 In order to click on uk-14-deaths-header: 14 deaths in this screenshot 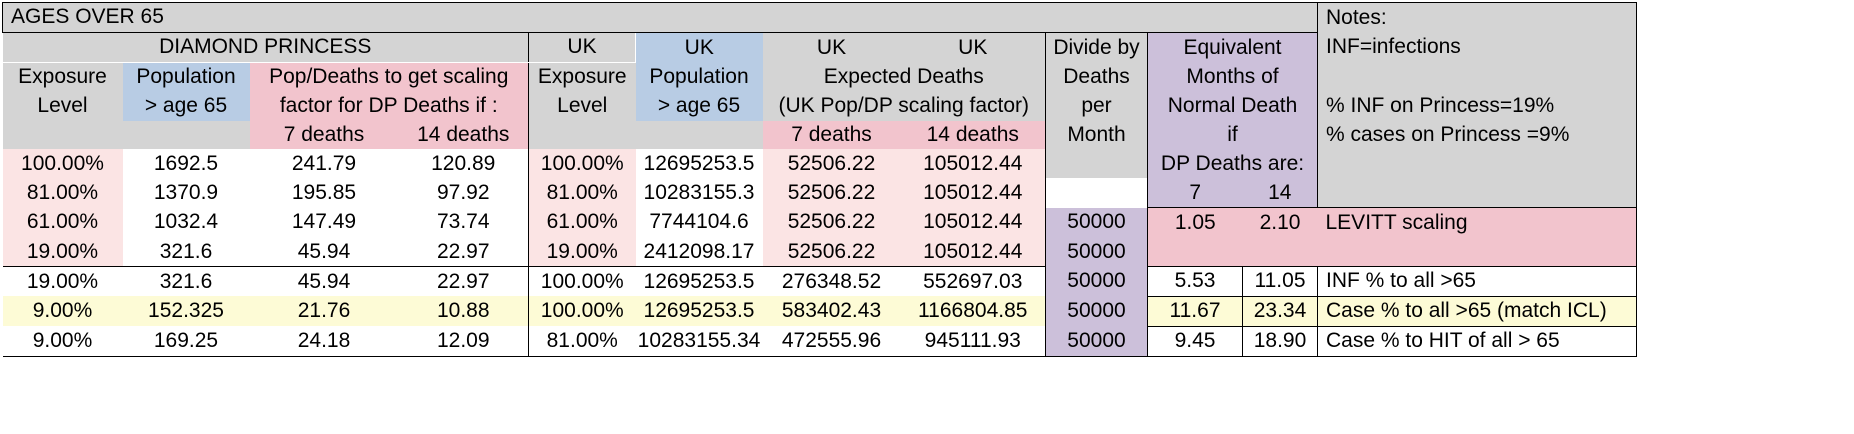, I will do `click(973, 135)`.